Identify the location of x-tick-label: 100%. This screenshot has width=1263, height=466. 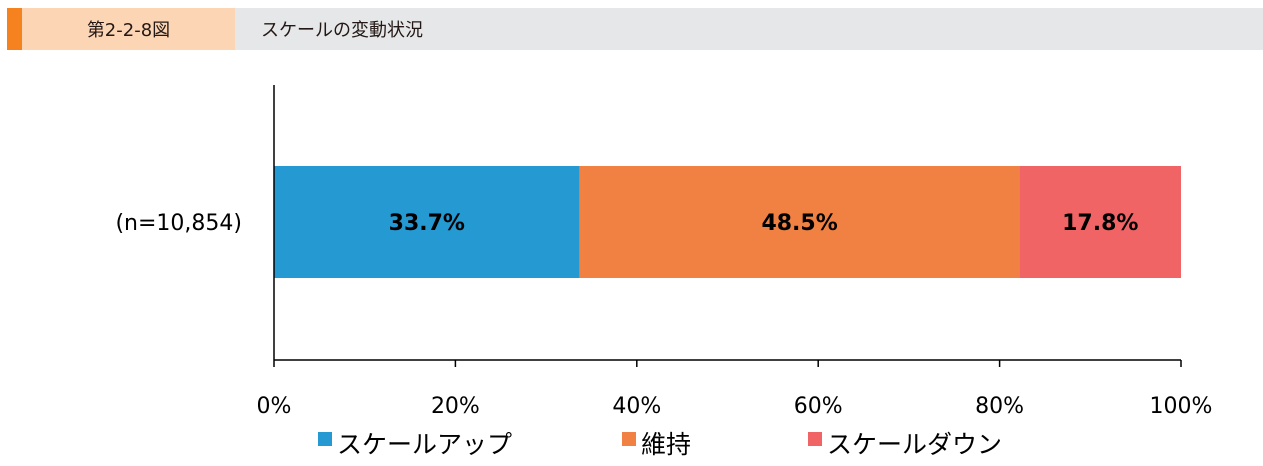
(1181, 406).